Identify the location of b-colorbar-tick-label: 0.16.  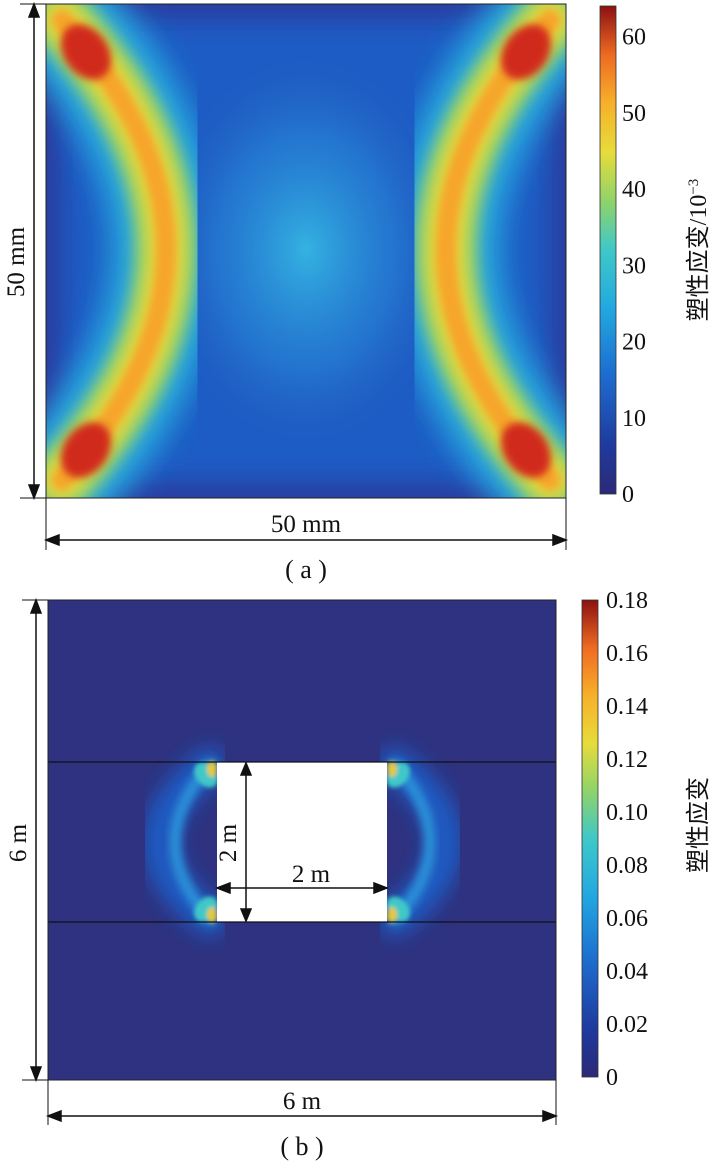
(627, 654).